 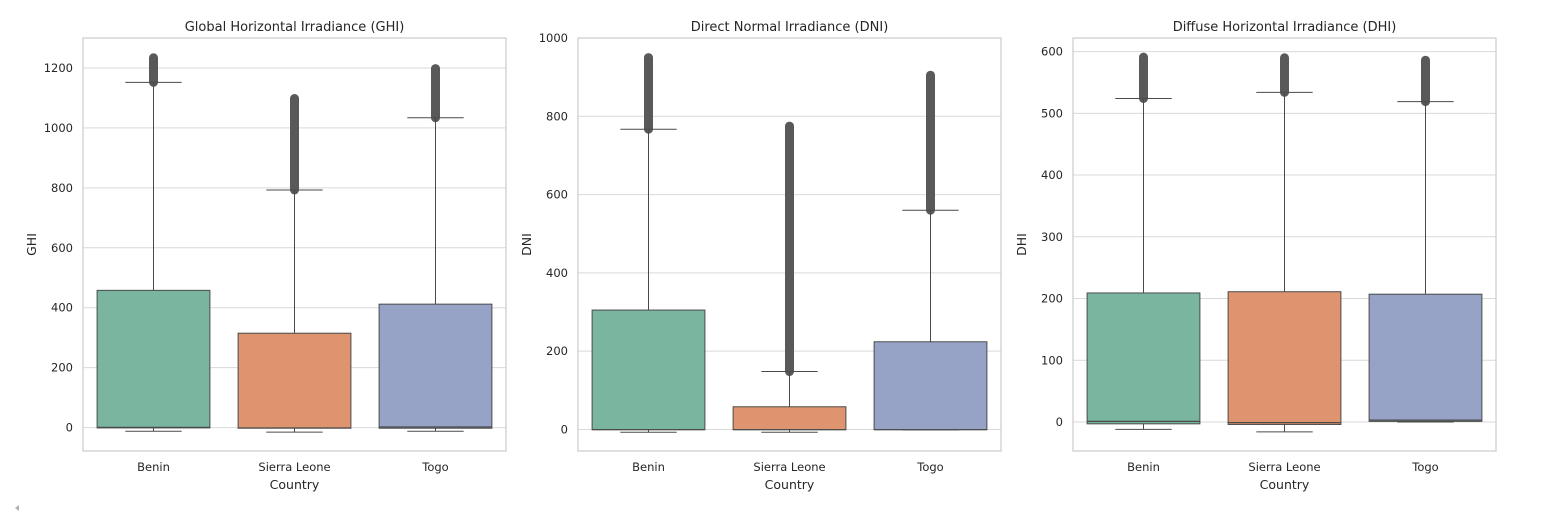 I want to click on chart-title: Direct Normal Irradiance (DNI), so click(x=790, y=27).